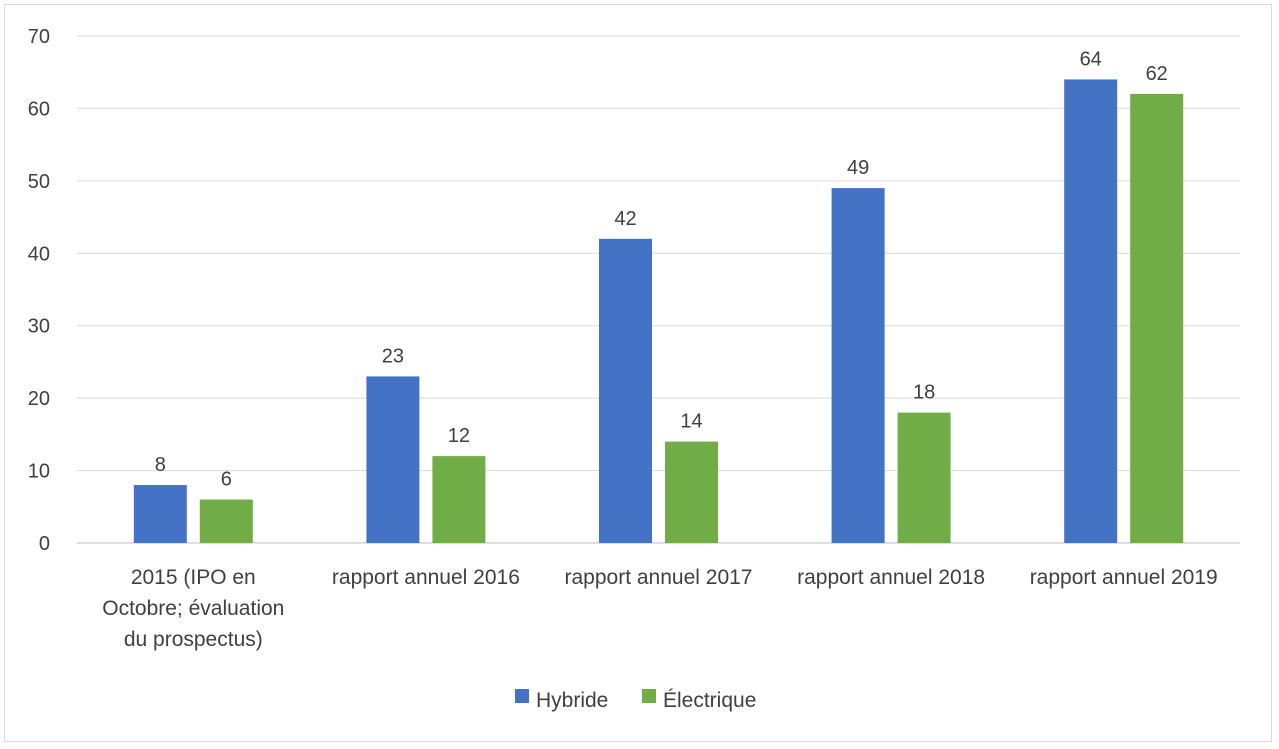 This screenshot has height=749, width=1279. Describe the element at coordinates (1091, 59) in the screenshot. I see `data-label: 64` at that location.